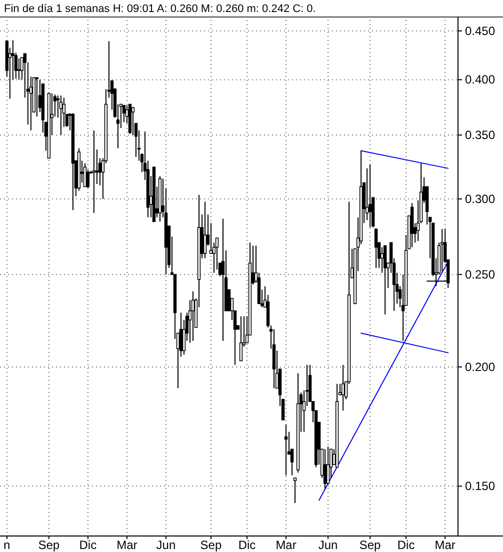 The width and height of the screenshot is (503, 552). Describe the element at coordinates (480, 274) in the screenshot. I see `y-tick-label: 0.250` at that location.